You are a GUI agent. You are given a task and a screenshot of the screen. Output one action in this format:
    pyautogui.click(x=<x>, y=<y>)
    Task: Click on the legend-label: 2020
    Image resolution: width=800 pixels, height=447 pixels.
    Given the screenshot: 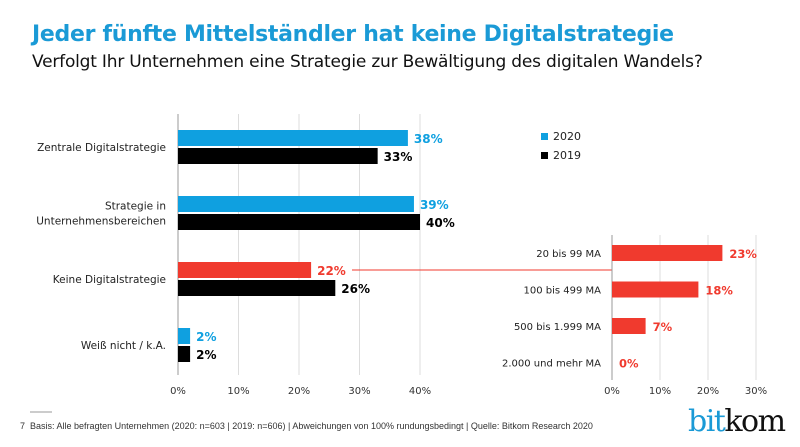 What is the action you would take?
    pyautogui.click(x=567, y=136)
    